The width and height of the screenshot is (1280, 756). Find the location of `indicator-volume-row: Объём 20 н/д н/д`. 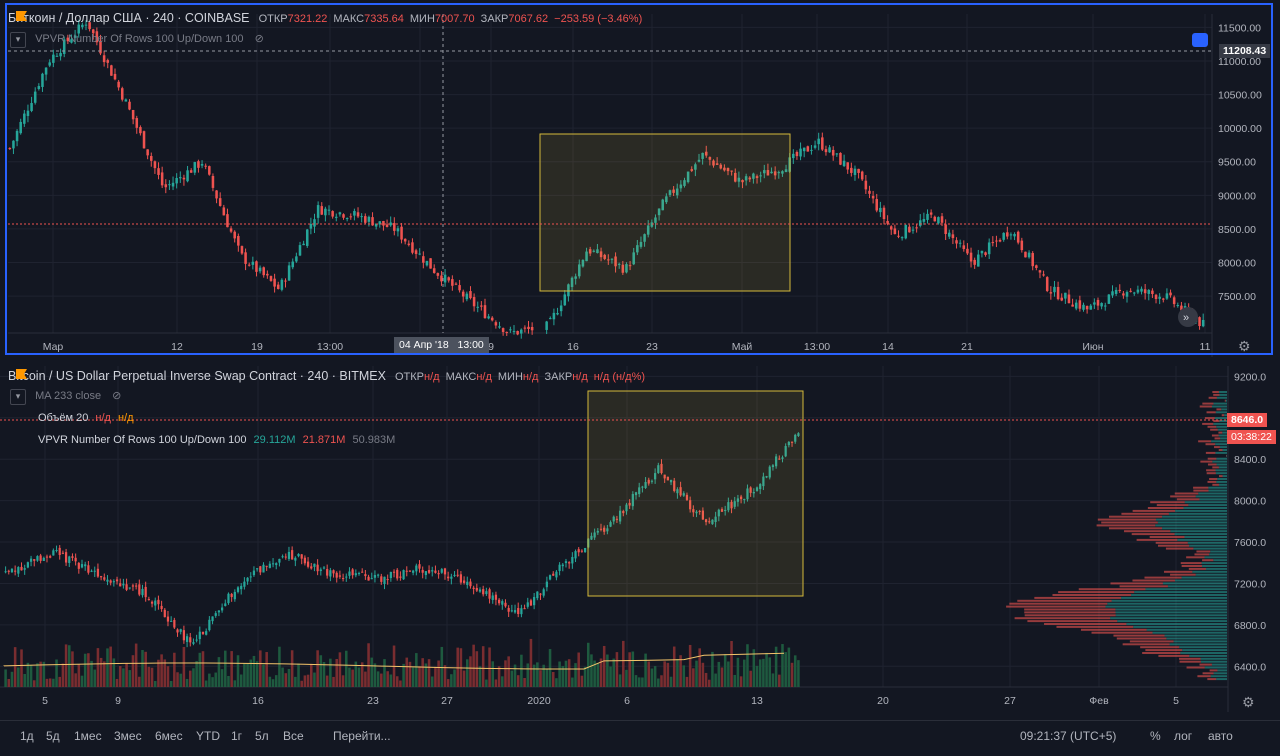

indicator-volume-row: Объём 20 н/д н/д is located at coordinates (86, 418).